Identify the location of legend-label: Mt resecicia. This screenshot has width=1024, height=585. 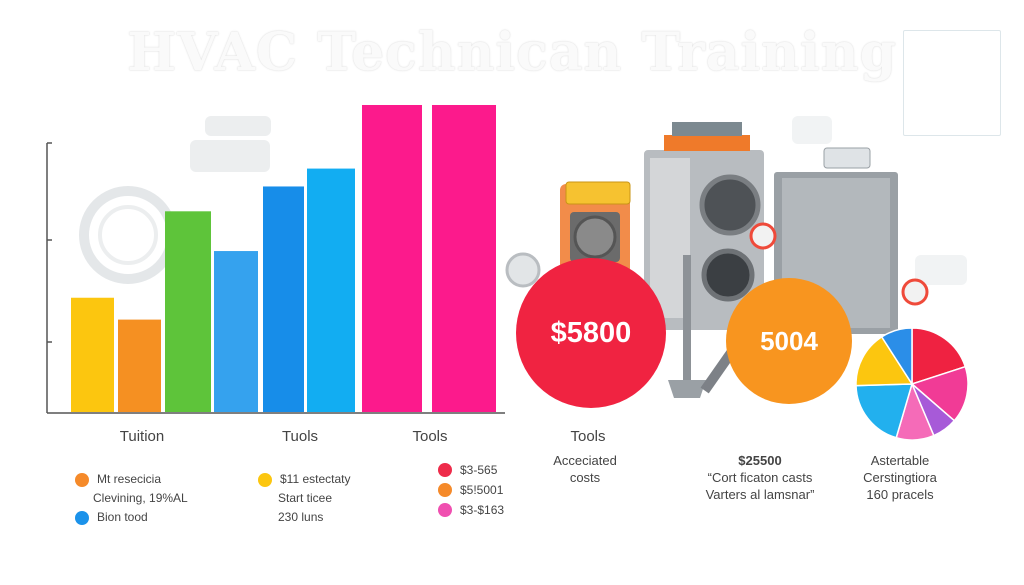
(129, 479).